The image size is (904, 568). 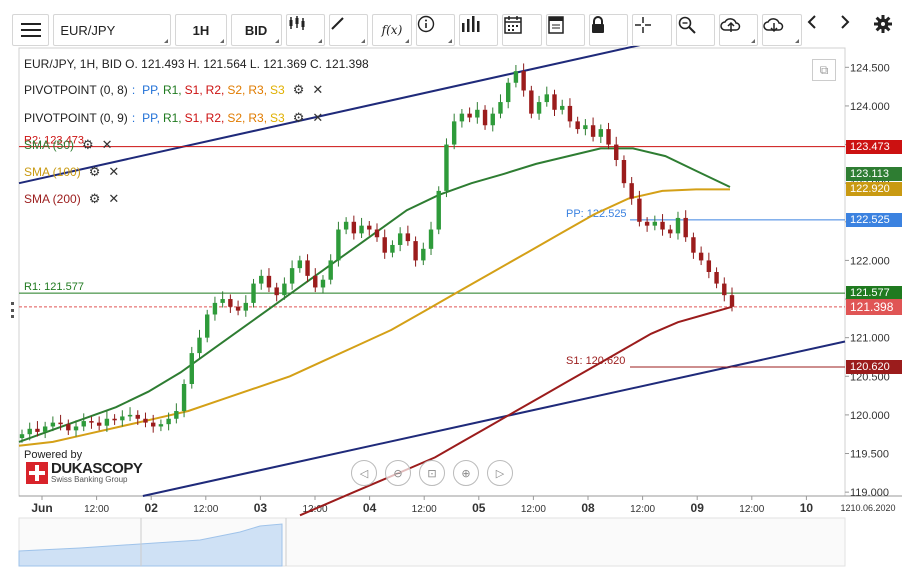 I want to click on symbol-select: EUR/JPY, so click(x=112, y=30).